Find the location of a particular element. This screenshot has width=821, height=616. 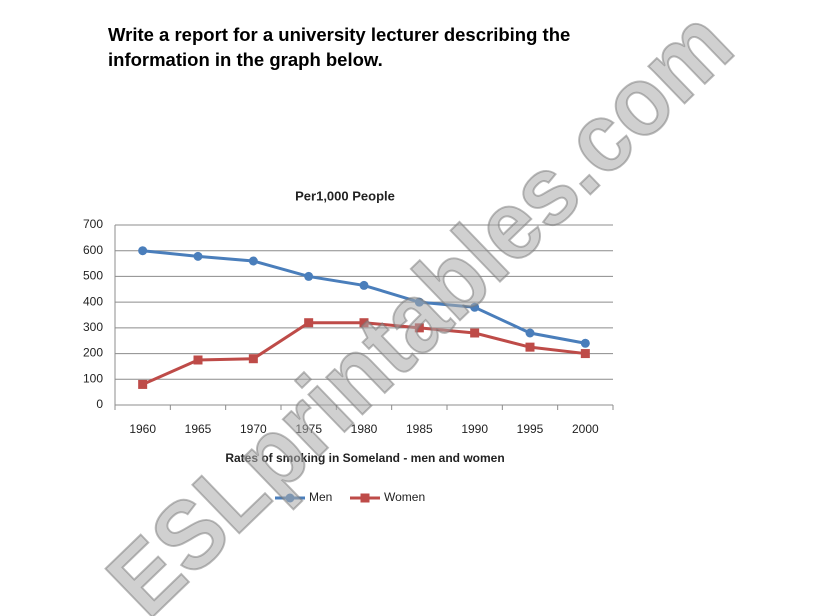

x-tick-label: 1990 is located at coordinates (474, 429).